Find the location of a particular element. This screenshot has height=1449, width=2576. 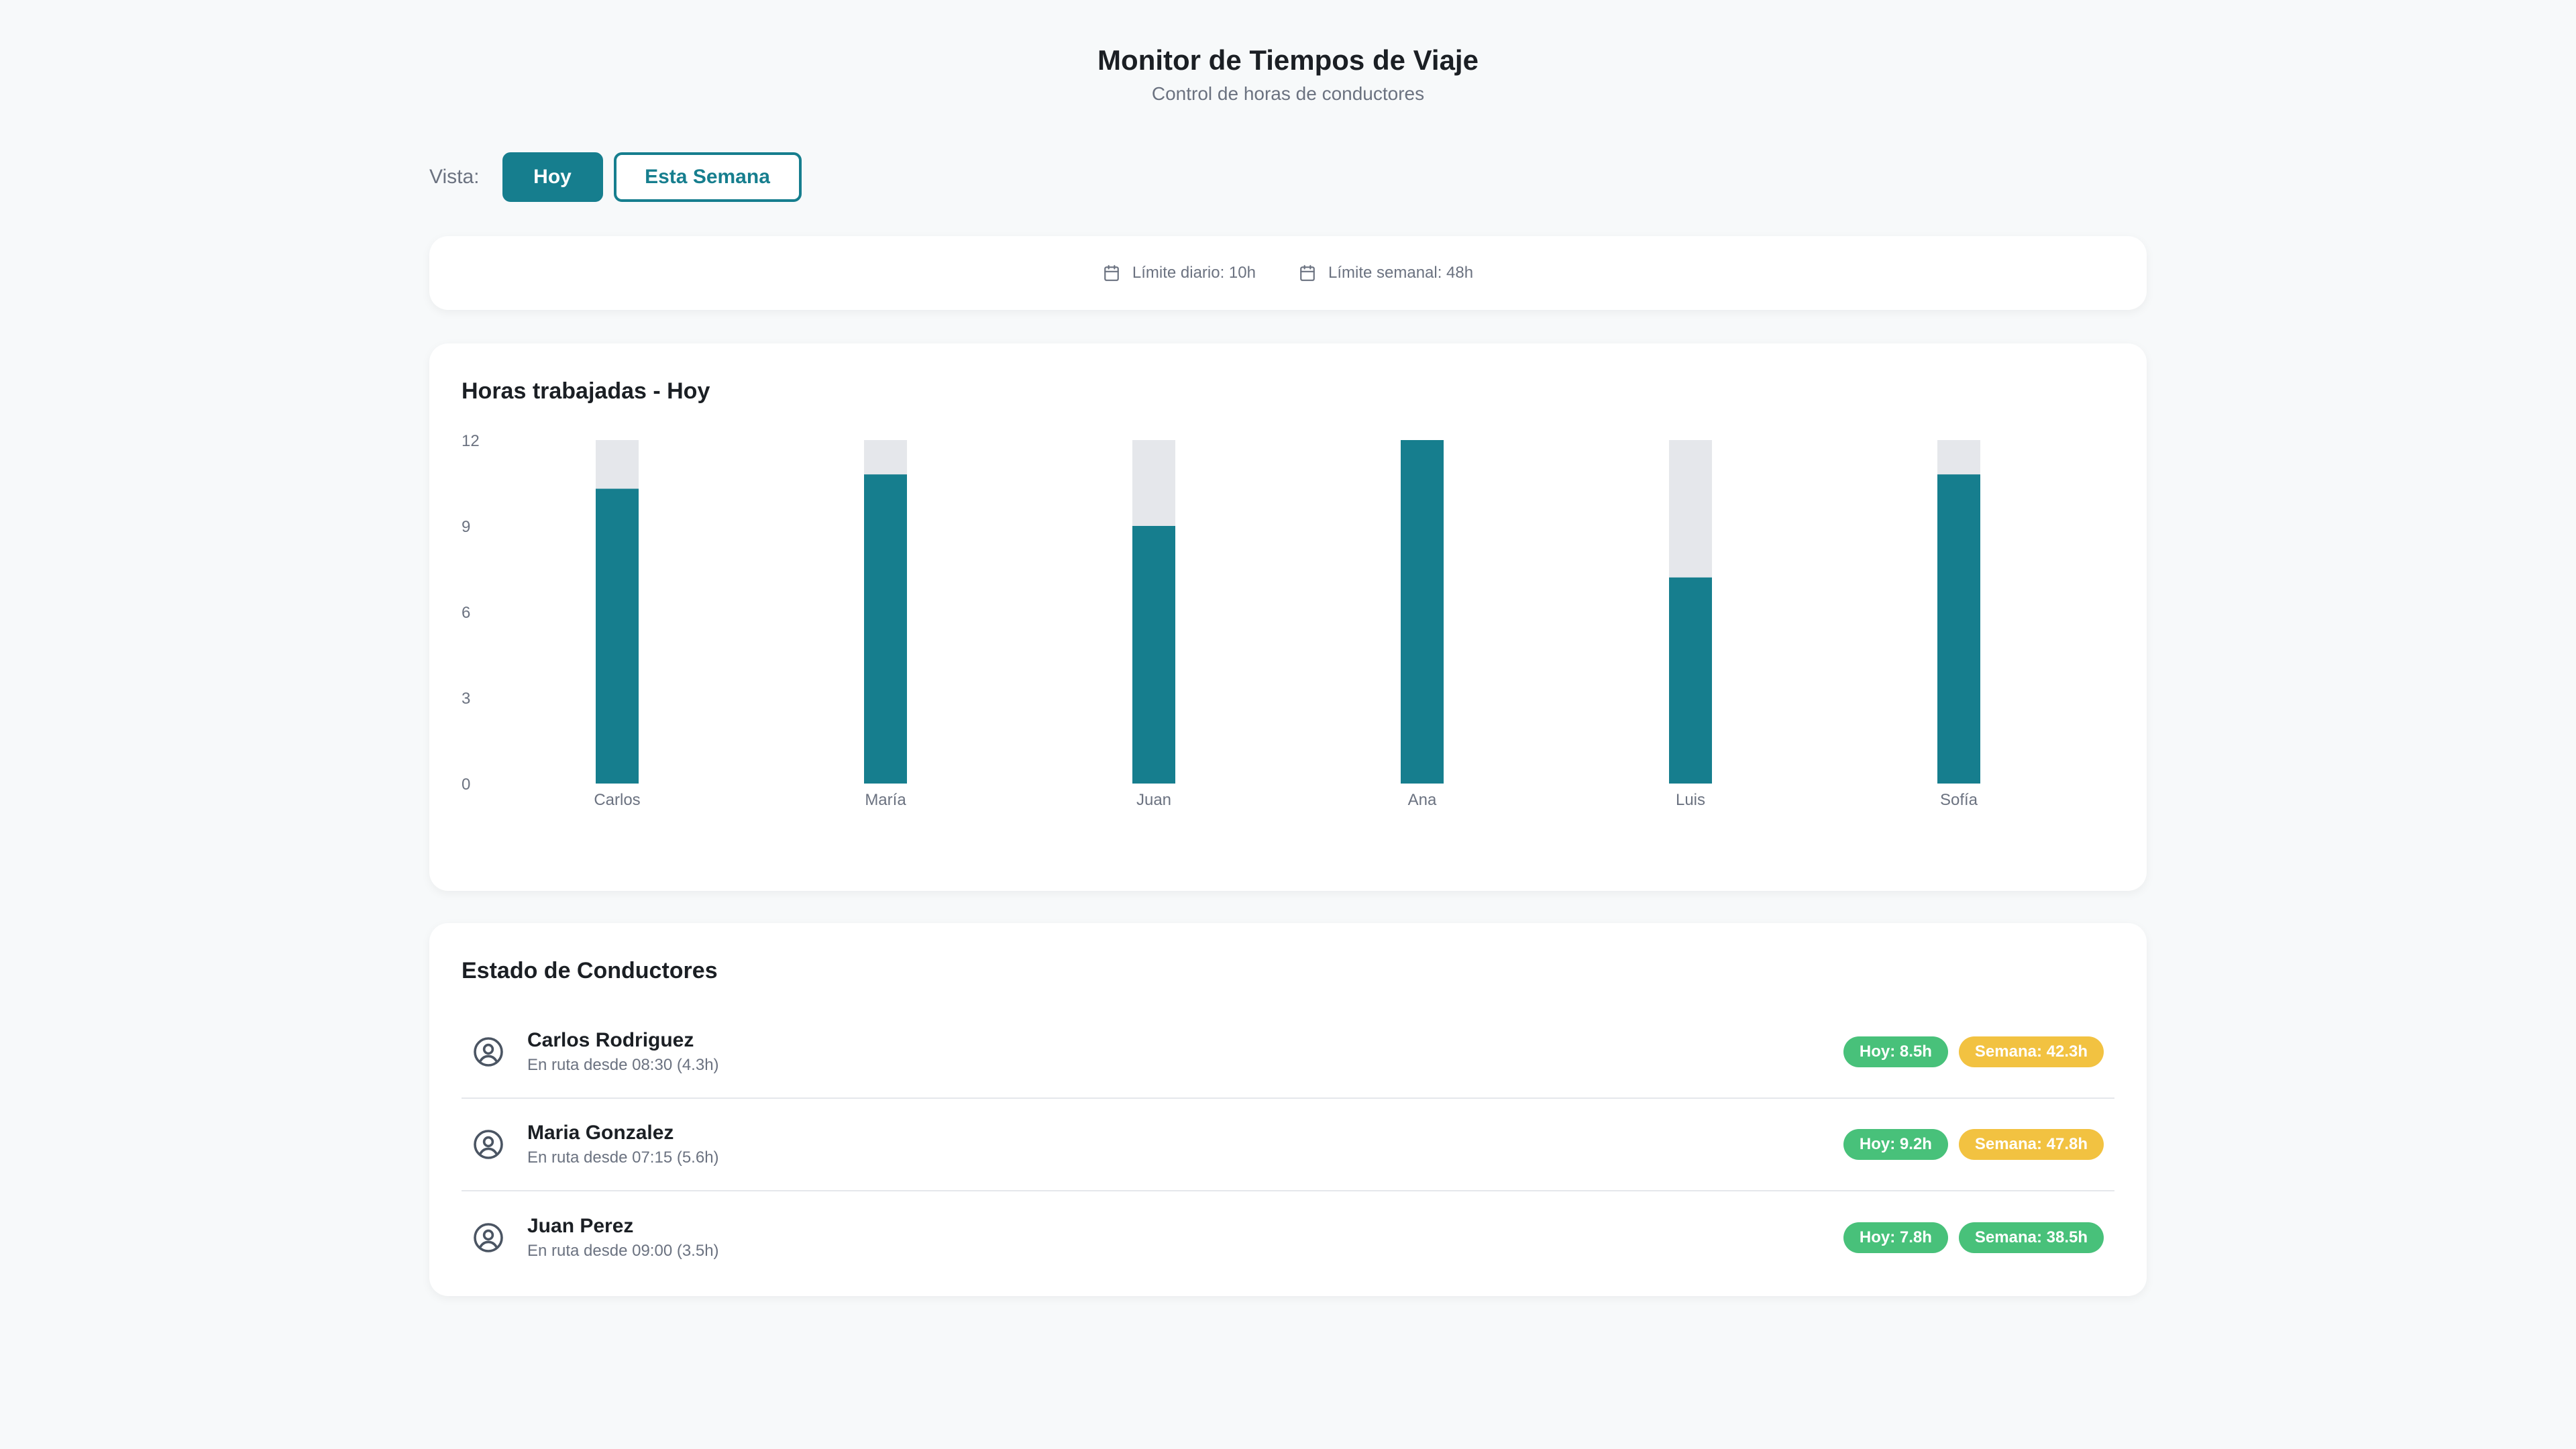

drivers-title: Estado de Conductores is located at coordinates (590, 970).